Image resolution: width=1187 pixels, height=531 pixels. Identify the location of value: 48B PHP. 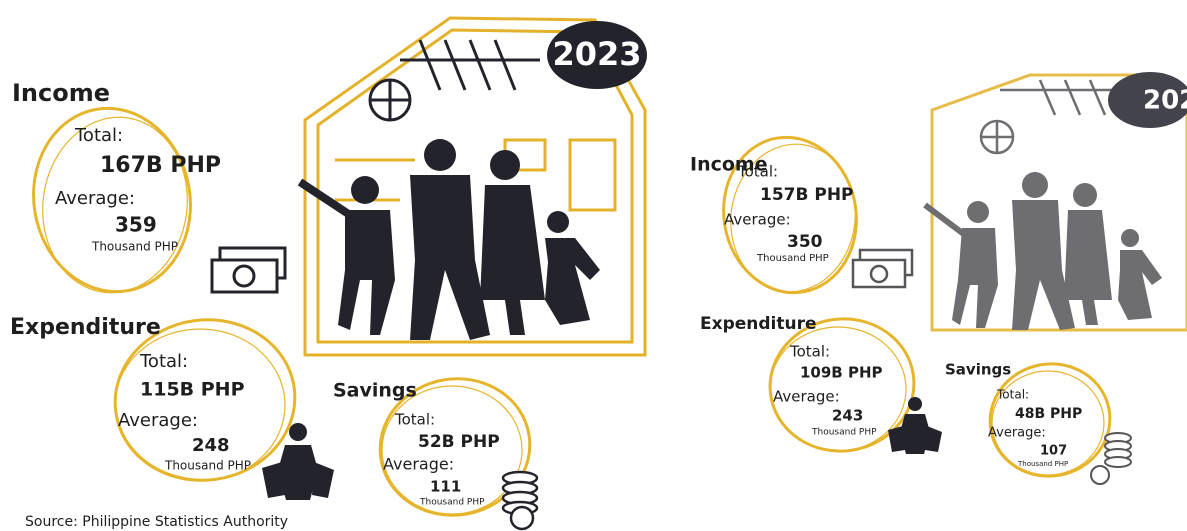
(1048, 414).